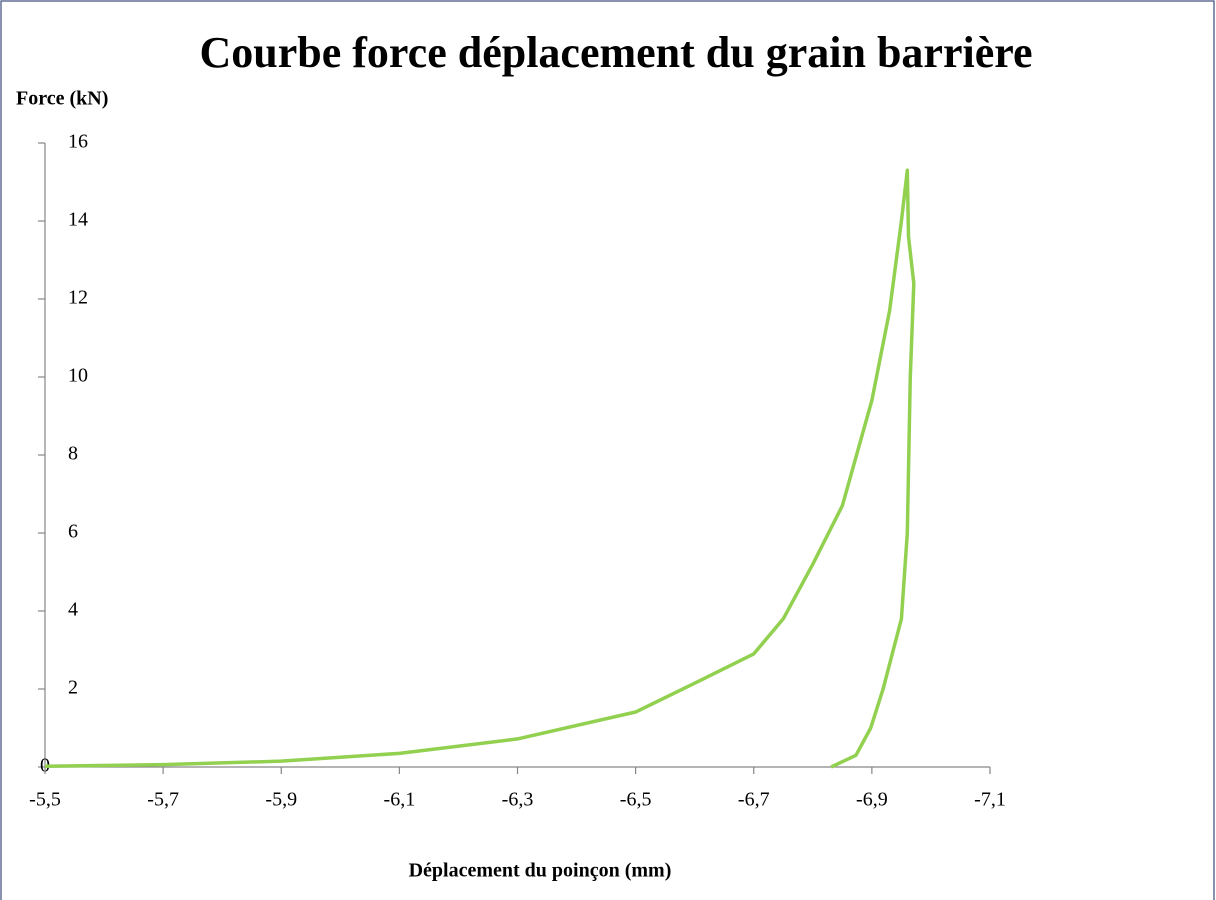  Describe the element at coordinates (45, 800) in the screenshot. I see `x-tick-label: -5,5` at that location.